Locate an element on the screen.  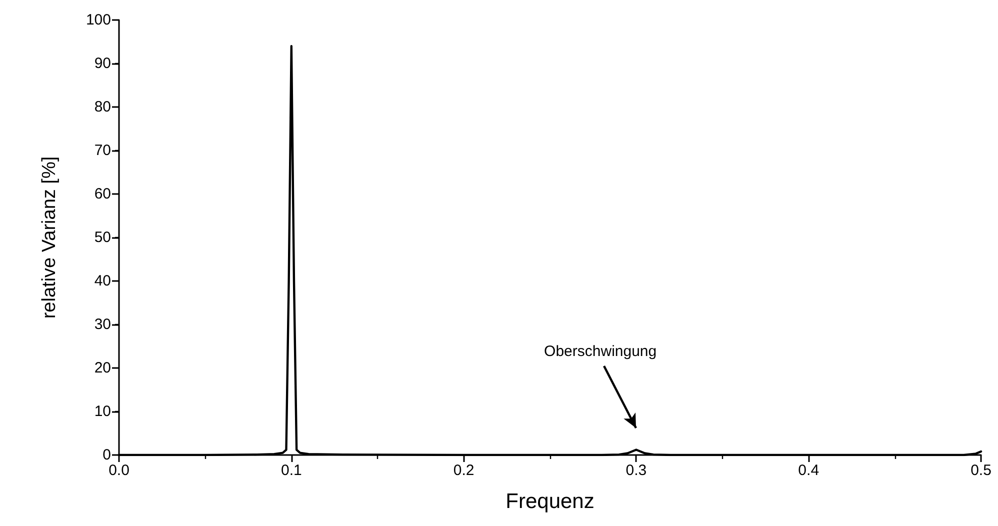
y-tick-label: 100 is located at coordinates (98, 20).